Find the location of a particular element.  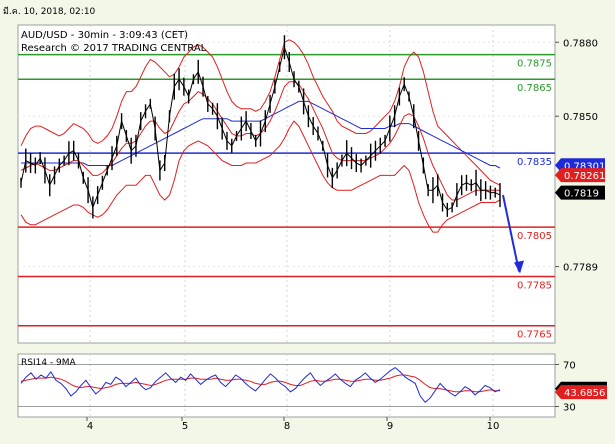

series-rsi is located at coordinates (260, 385).